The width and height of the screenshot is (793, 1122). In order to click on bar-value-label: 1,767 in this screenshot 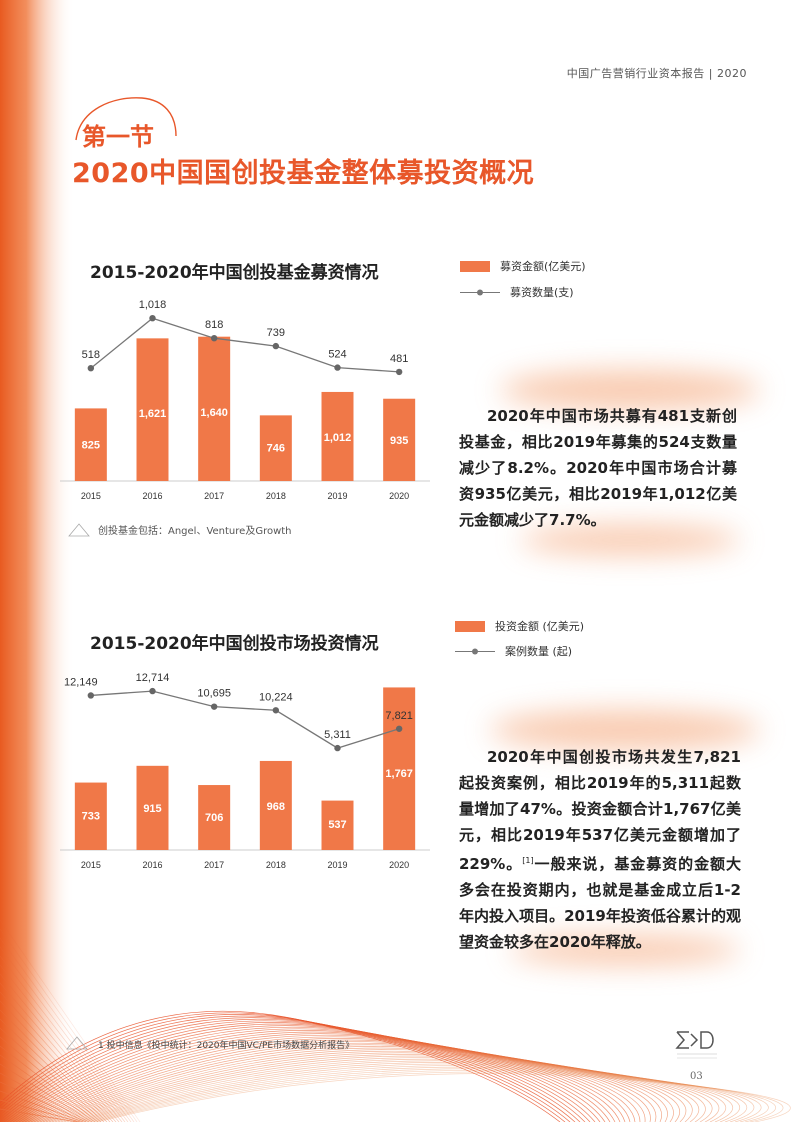, I will do `click(399, 774)`.